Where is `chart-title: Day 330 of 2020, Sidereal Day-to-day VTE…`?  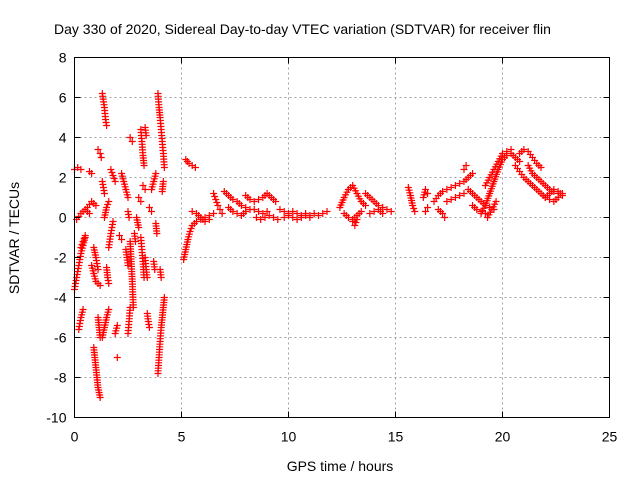 chart-title: Day 330 of 2020, Sidereal Day-to-day VTE… is located at coordinates (302, 29).